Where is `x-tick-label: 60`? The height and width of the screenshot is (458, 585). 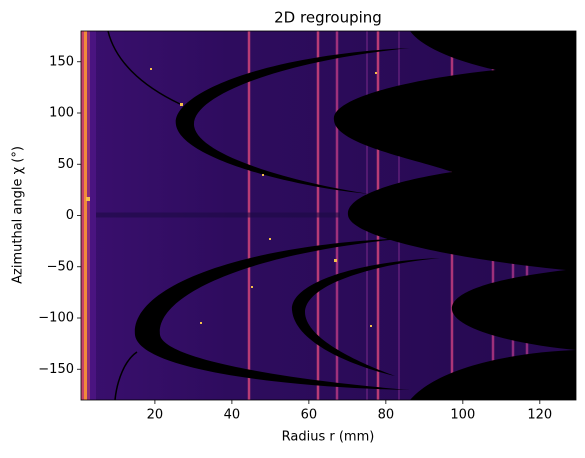
x-tick-label: 60 is located at coordinates (309, 415).